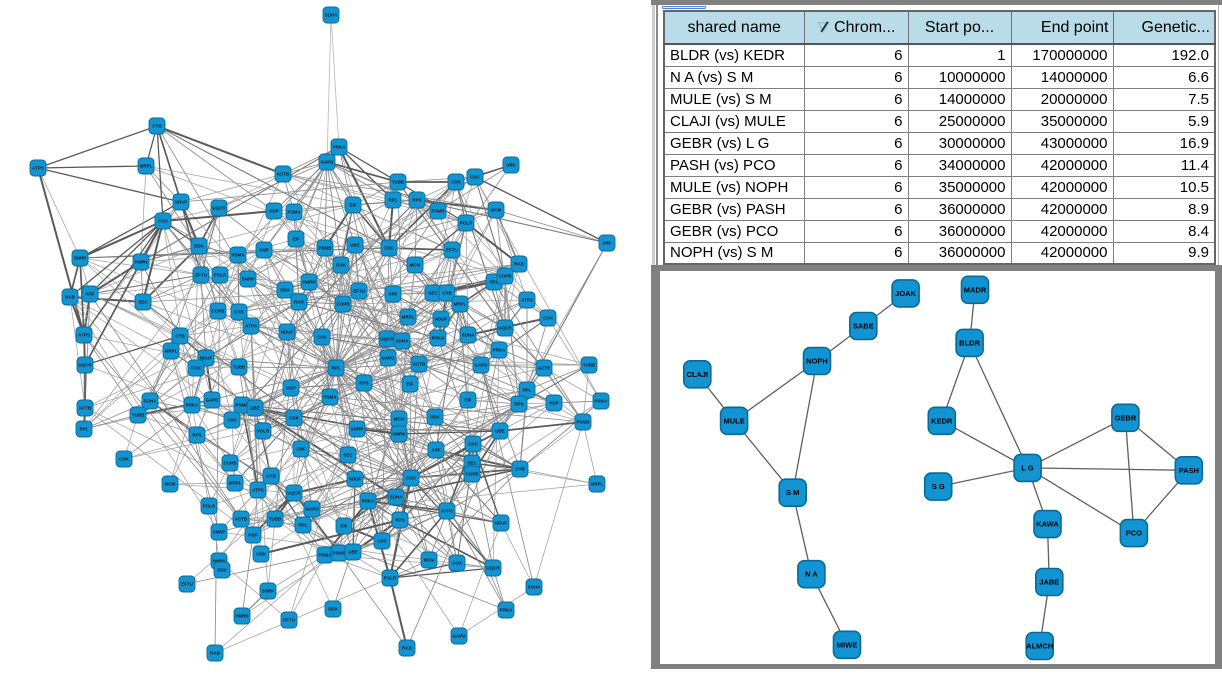 The image size is (1222, 674). What do you see at coordinates (1126, 417) in the screenshot?
I see `svg-text: GEBR` at bounding box center [1126, 417].